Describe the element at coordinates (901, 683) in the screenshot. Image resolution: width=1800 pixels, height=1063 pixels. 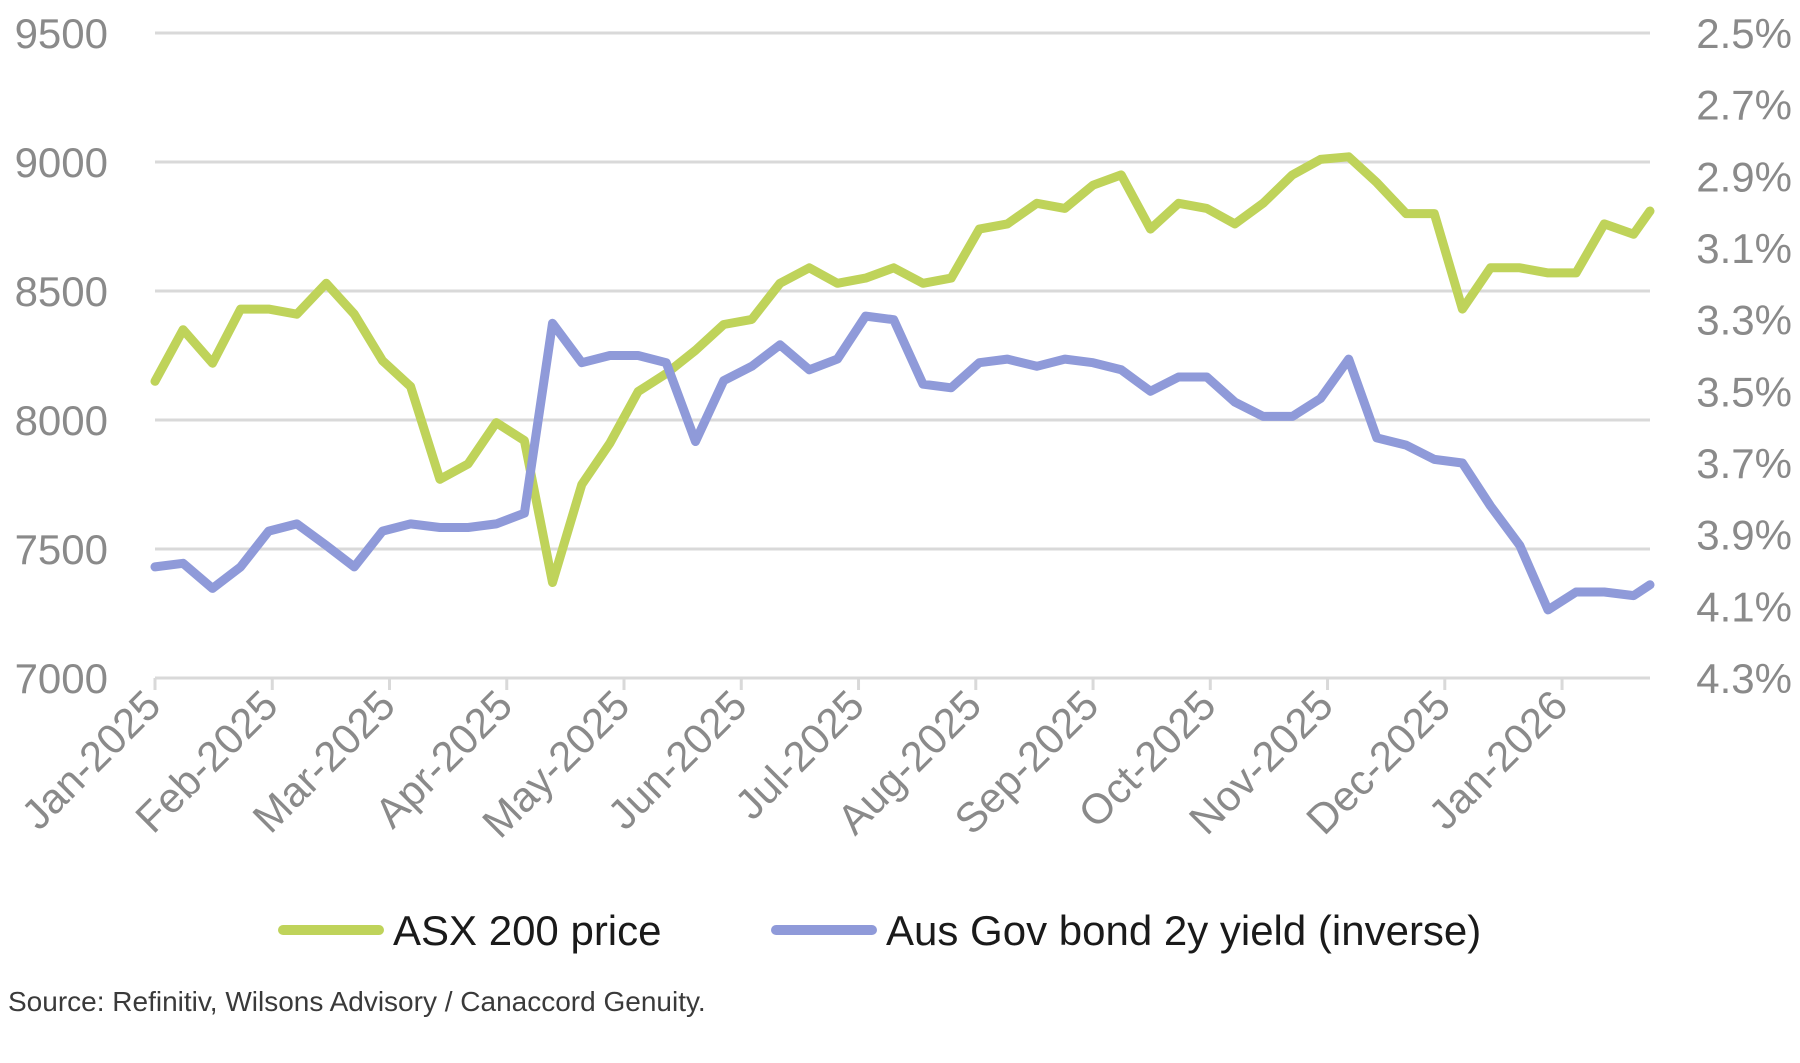
I see `x-axis` at that location.